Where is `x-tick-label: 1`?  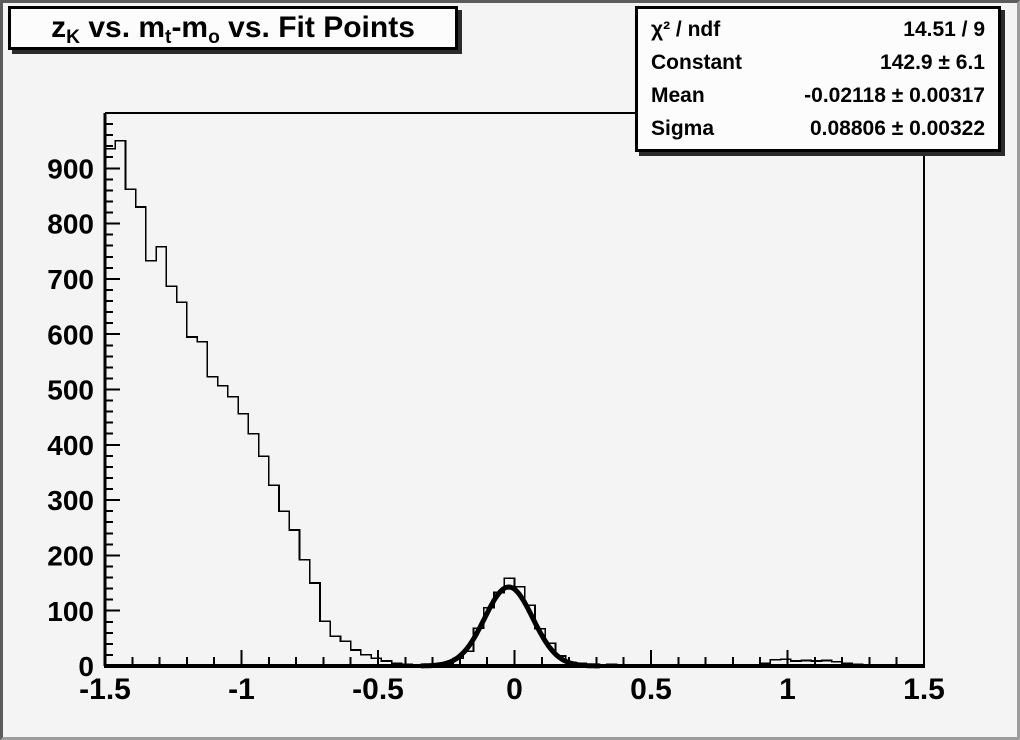
x-tick-label: 1 is located at coordinates (787, 689).